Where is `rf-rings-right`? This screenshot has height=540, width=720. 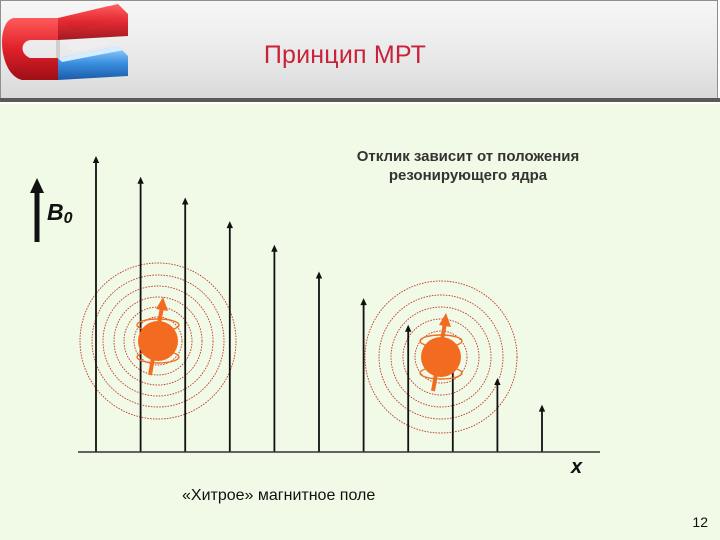
rf-rings-right is located at coordinates (441, 357).